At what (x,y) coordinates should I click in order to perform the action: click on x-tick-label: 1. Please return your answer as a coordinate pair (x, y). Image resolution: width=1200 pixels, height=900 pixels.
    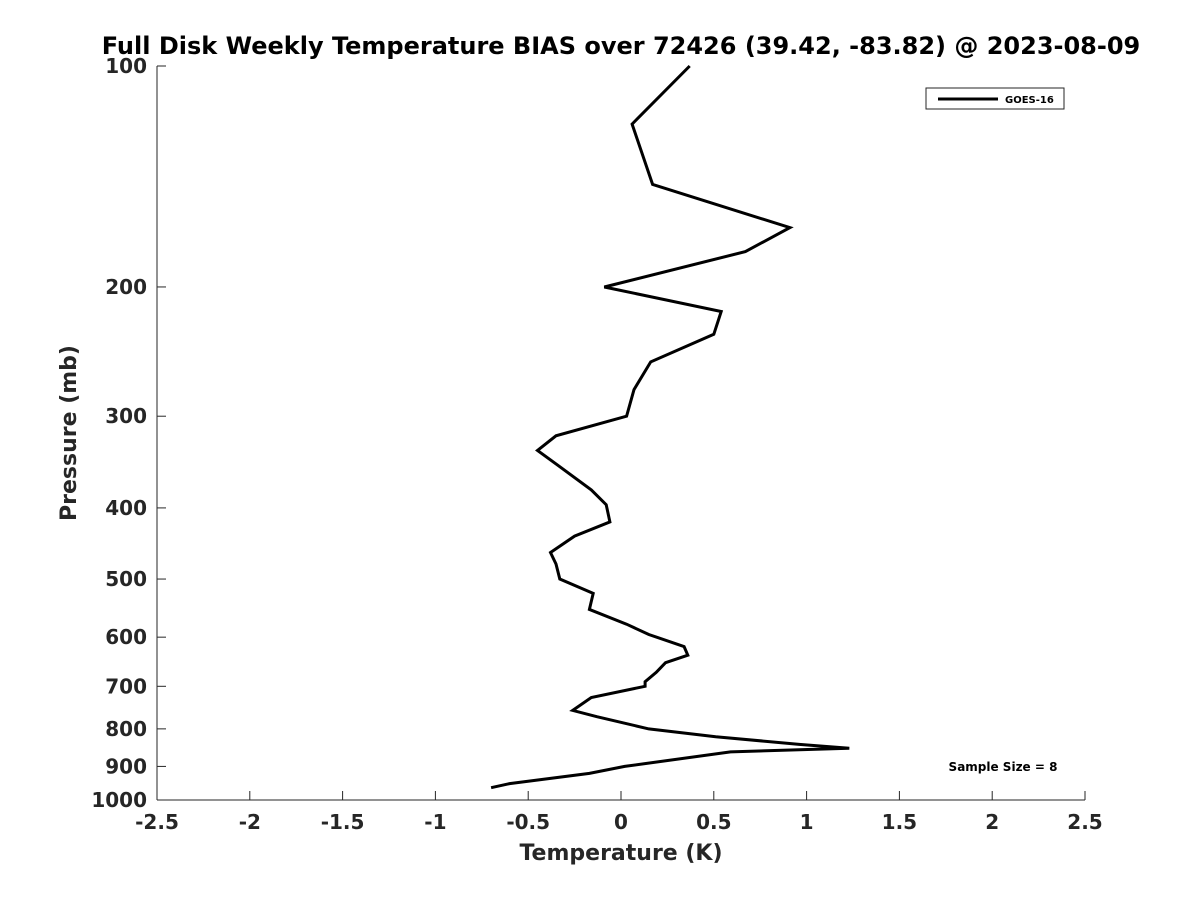
    Looking at the image, I should click on (807, 822).